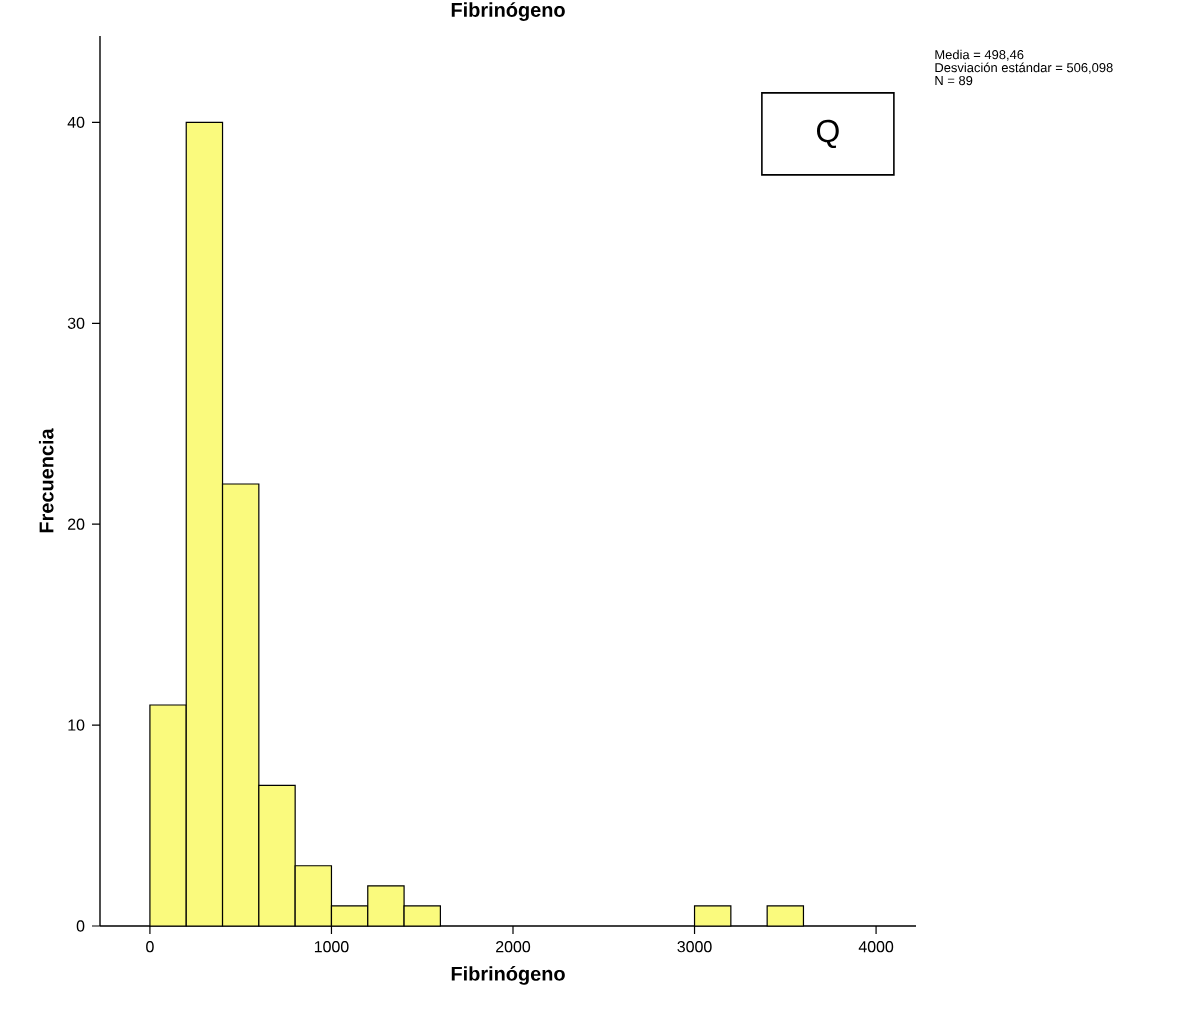 The height and width of the screenshot is (1028, 1196). What do you see at coordinates (508, 11) in the screenshot?
I see `chart-title: Fibrinógeno` at bounding box center [508, 11].